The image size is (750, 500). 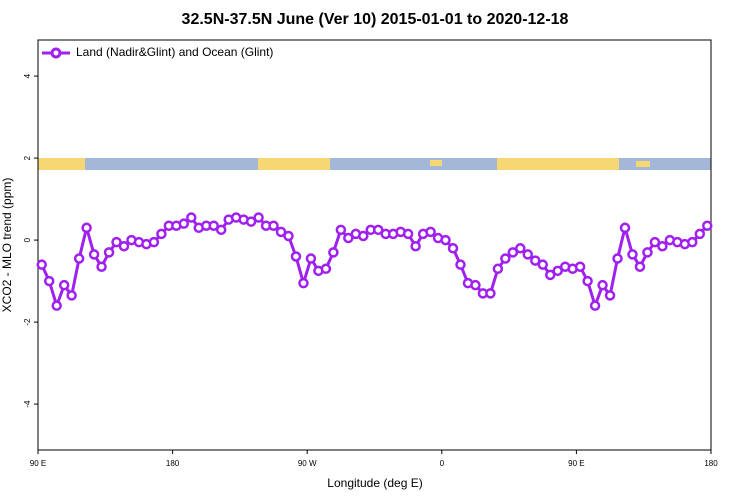 What do you see at coordinates (174, 52) in the screenshot?
I see `legend-label: Land (Nadir&Glint) and Ocean (Glint)` at bounding box center [174, 52].